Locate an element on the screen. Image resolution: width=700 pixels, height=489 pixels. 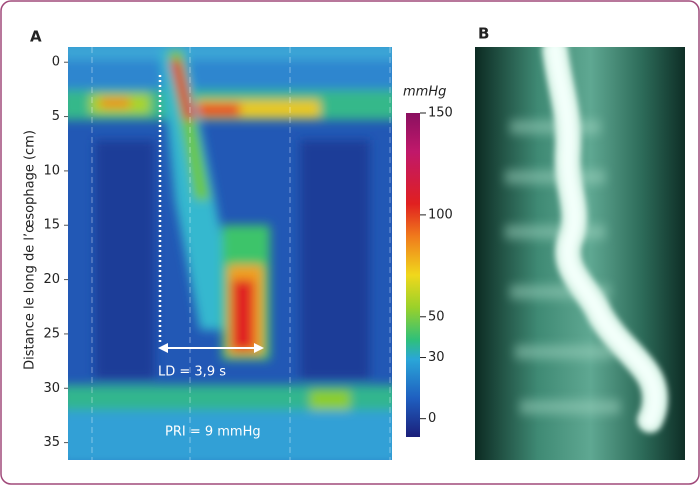
panel-label: B is located at coordinates (483, 34).